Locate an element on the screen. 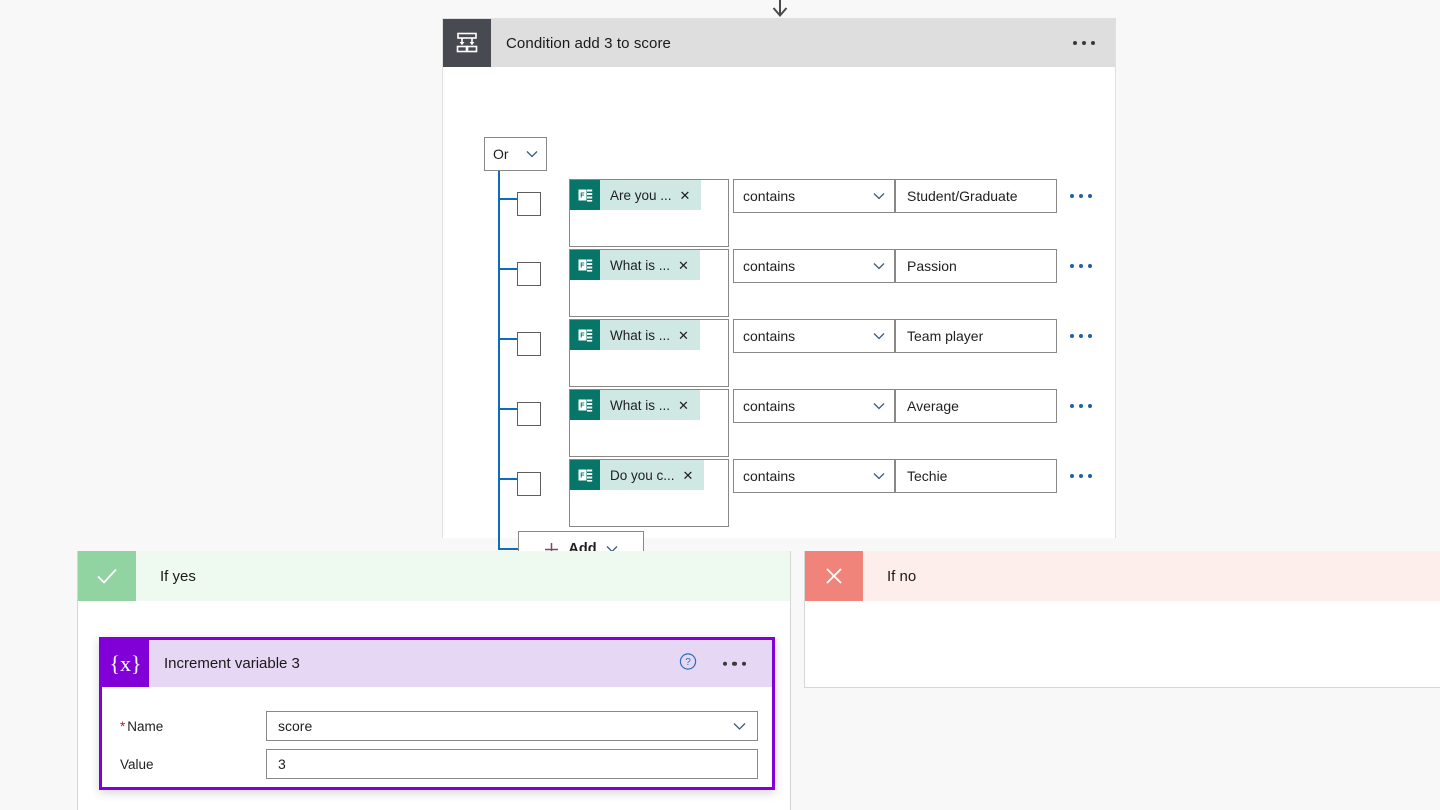 This screenshot has height=810, width=1440. variable-braces-icon: {x} is located at coordinates (125, 663).